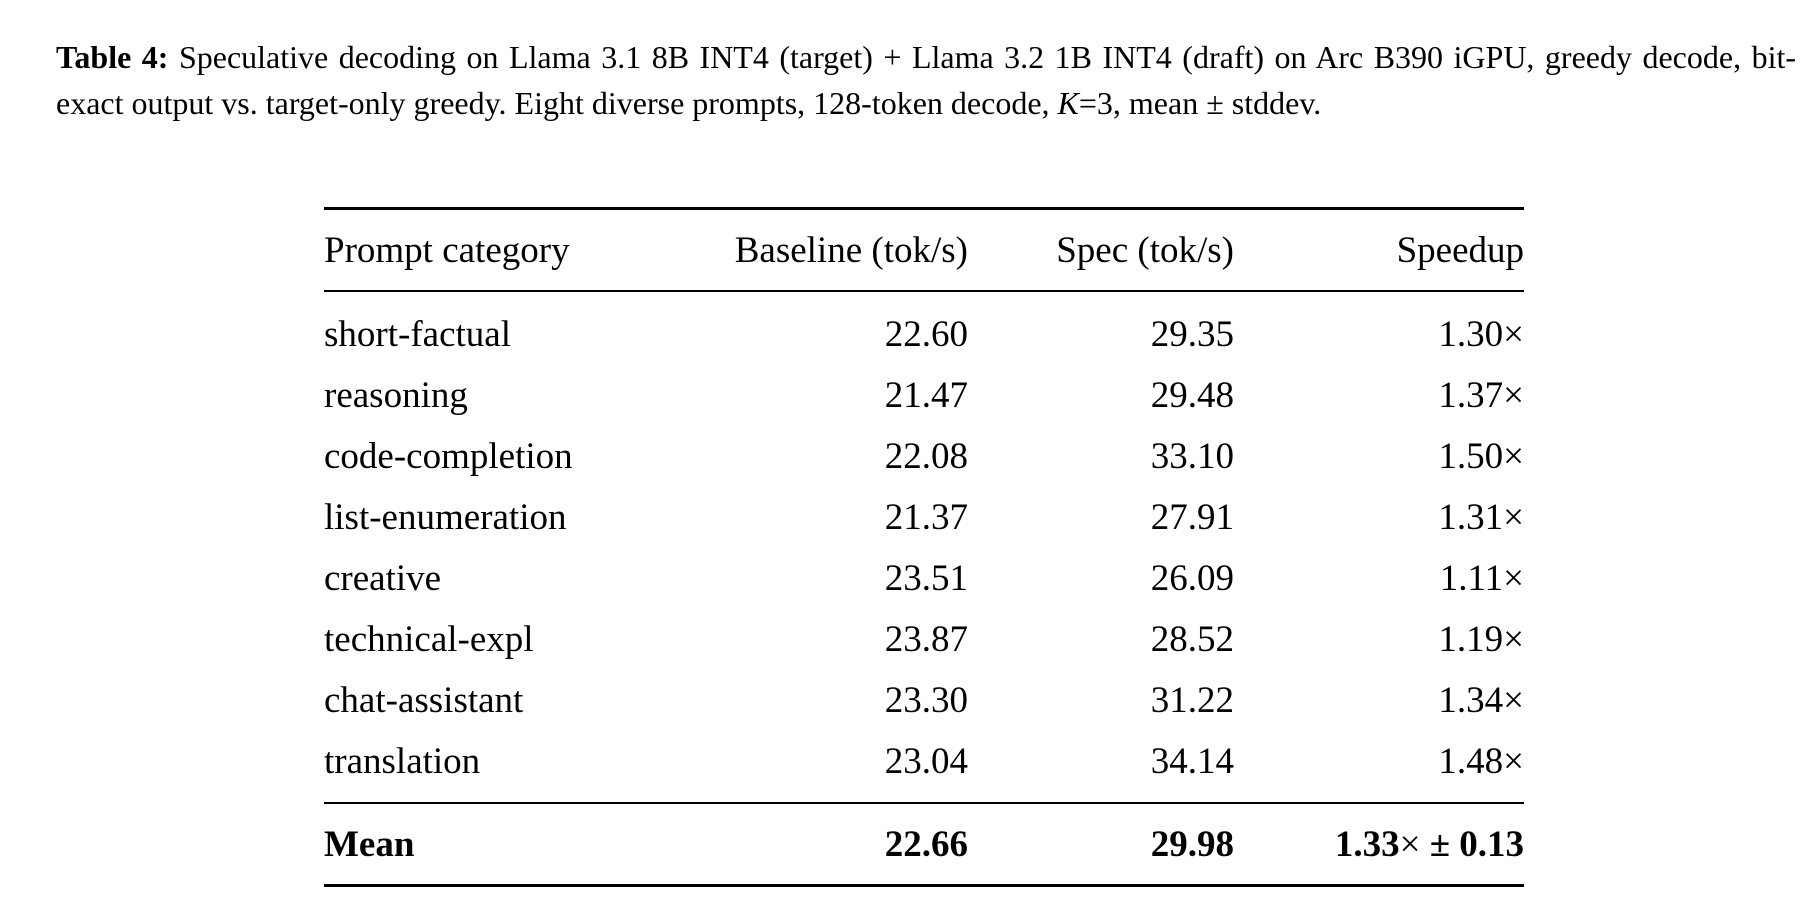 This screenshot has height=902, width=1816. I want to click on mean-label: Mean, so click(369, 844).